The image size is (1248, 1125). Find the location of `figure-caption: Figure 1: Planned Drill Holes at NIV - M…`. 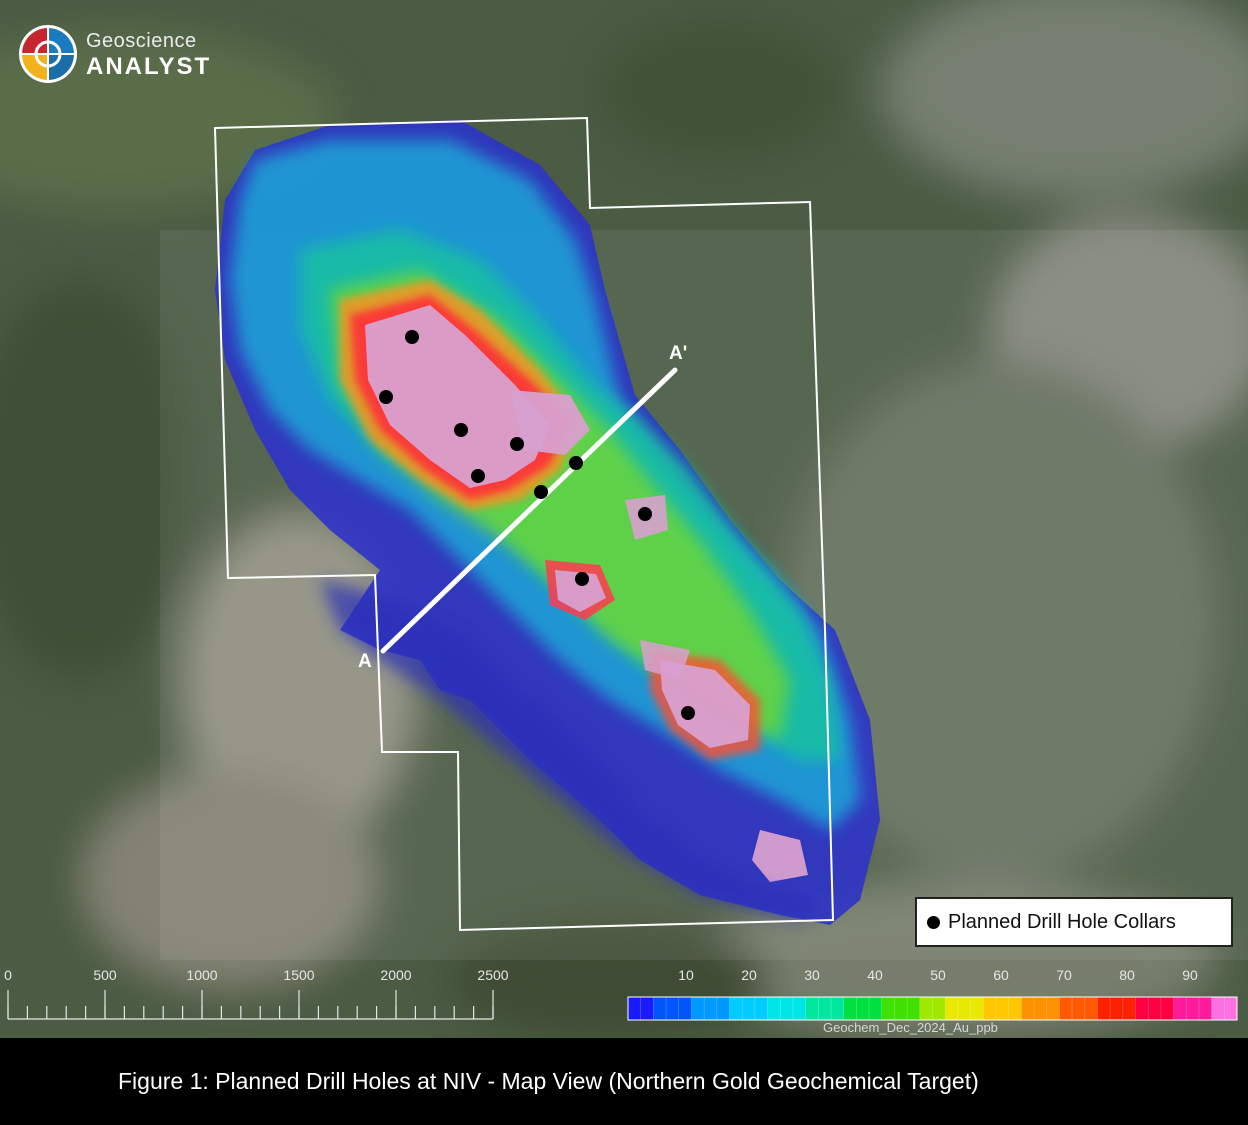

figure-caption: Figure 1: Planned Drill Holes at NIV - M… is located at coordinates (624, 1081).